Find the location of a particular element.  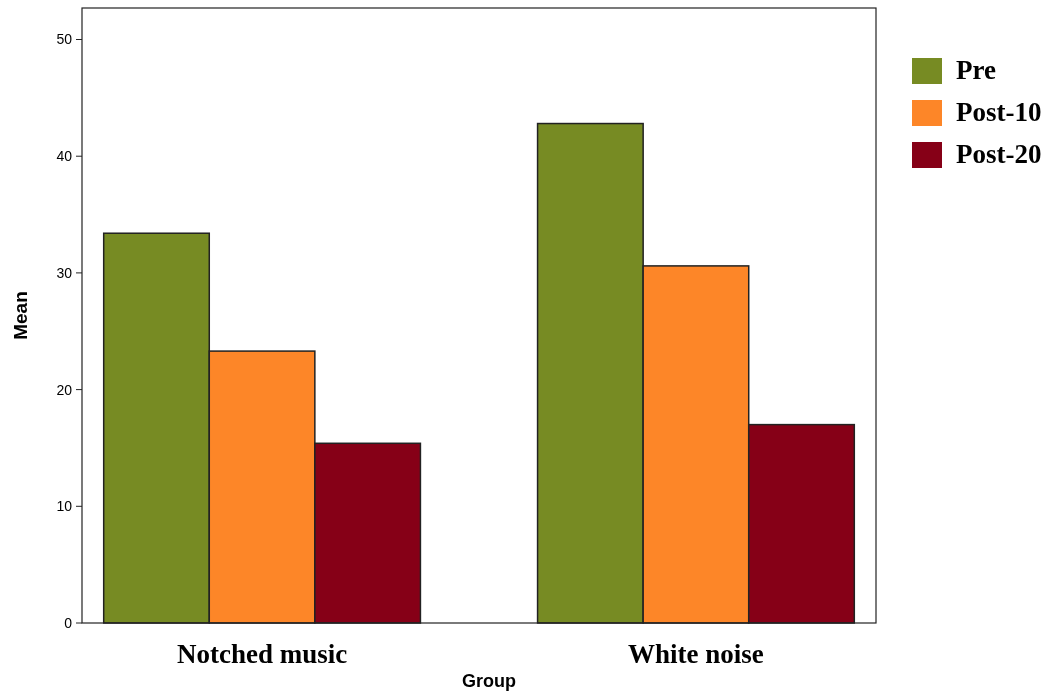

y-axis-title: Mean is located at coordinates (20, 315).